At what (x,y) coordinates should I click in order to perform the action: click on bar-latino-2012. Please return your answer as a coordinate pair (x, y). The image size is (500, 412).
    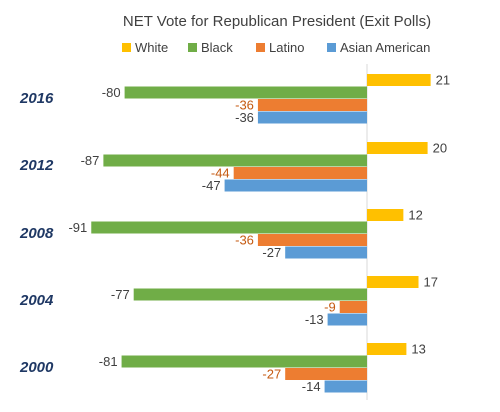
    Looking at the image, I should click on (300, 173).